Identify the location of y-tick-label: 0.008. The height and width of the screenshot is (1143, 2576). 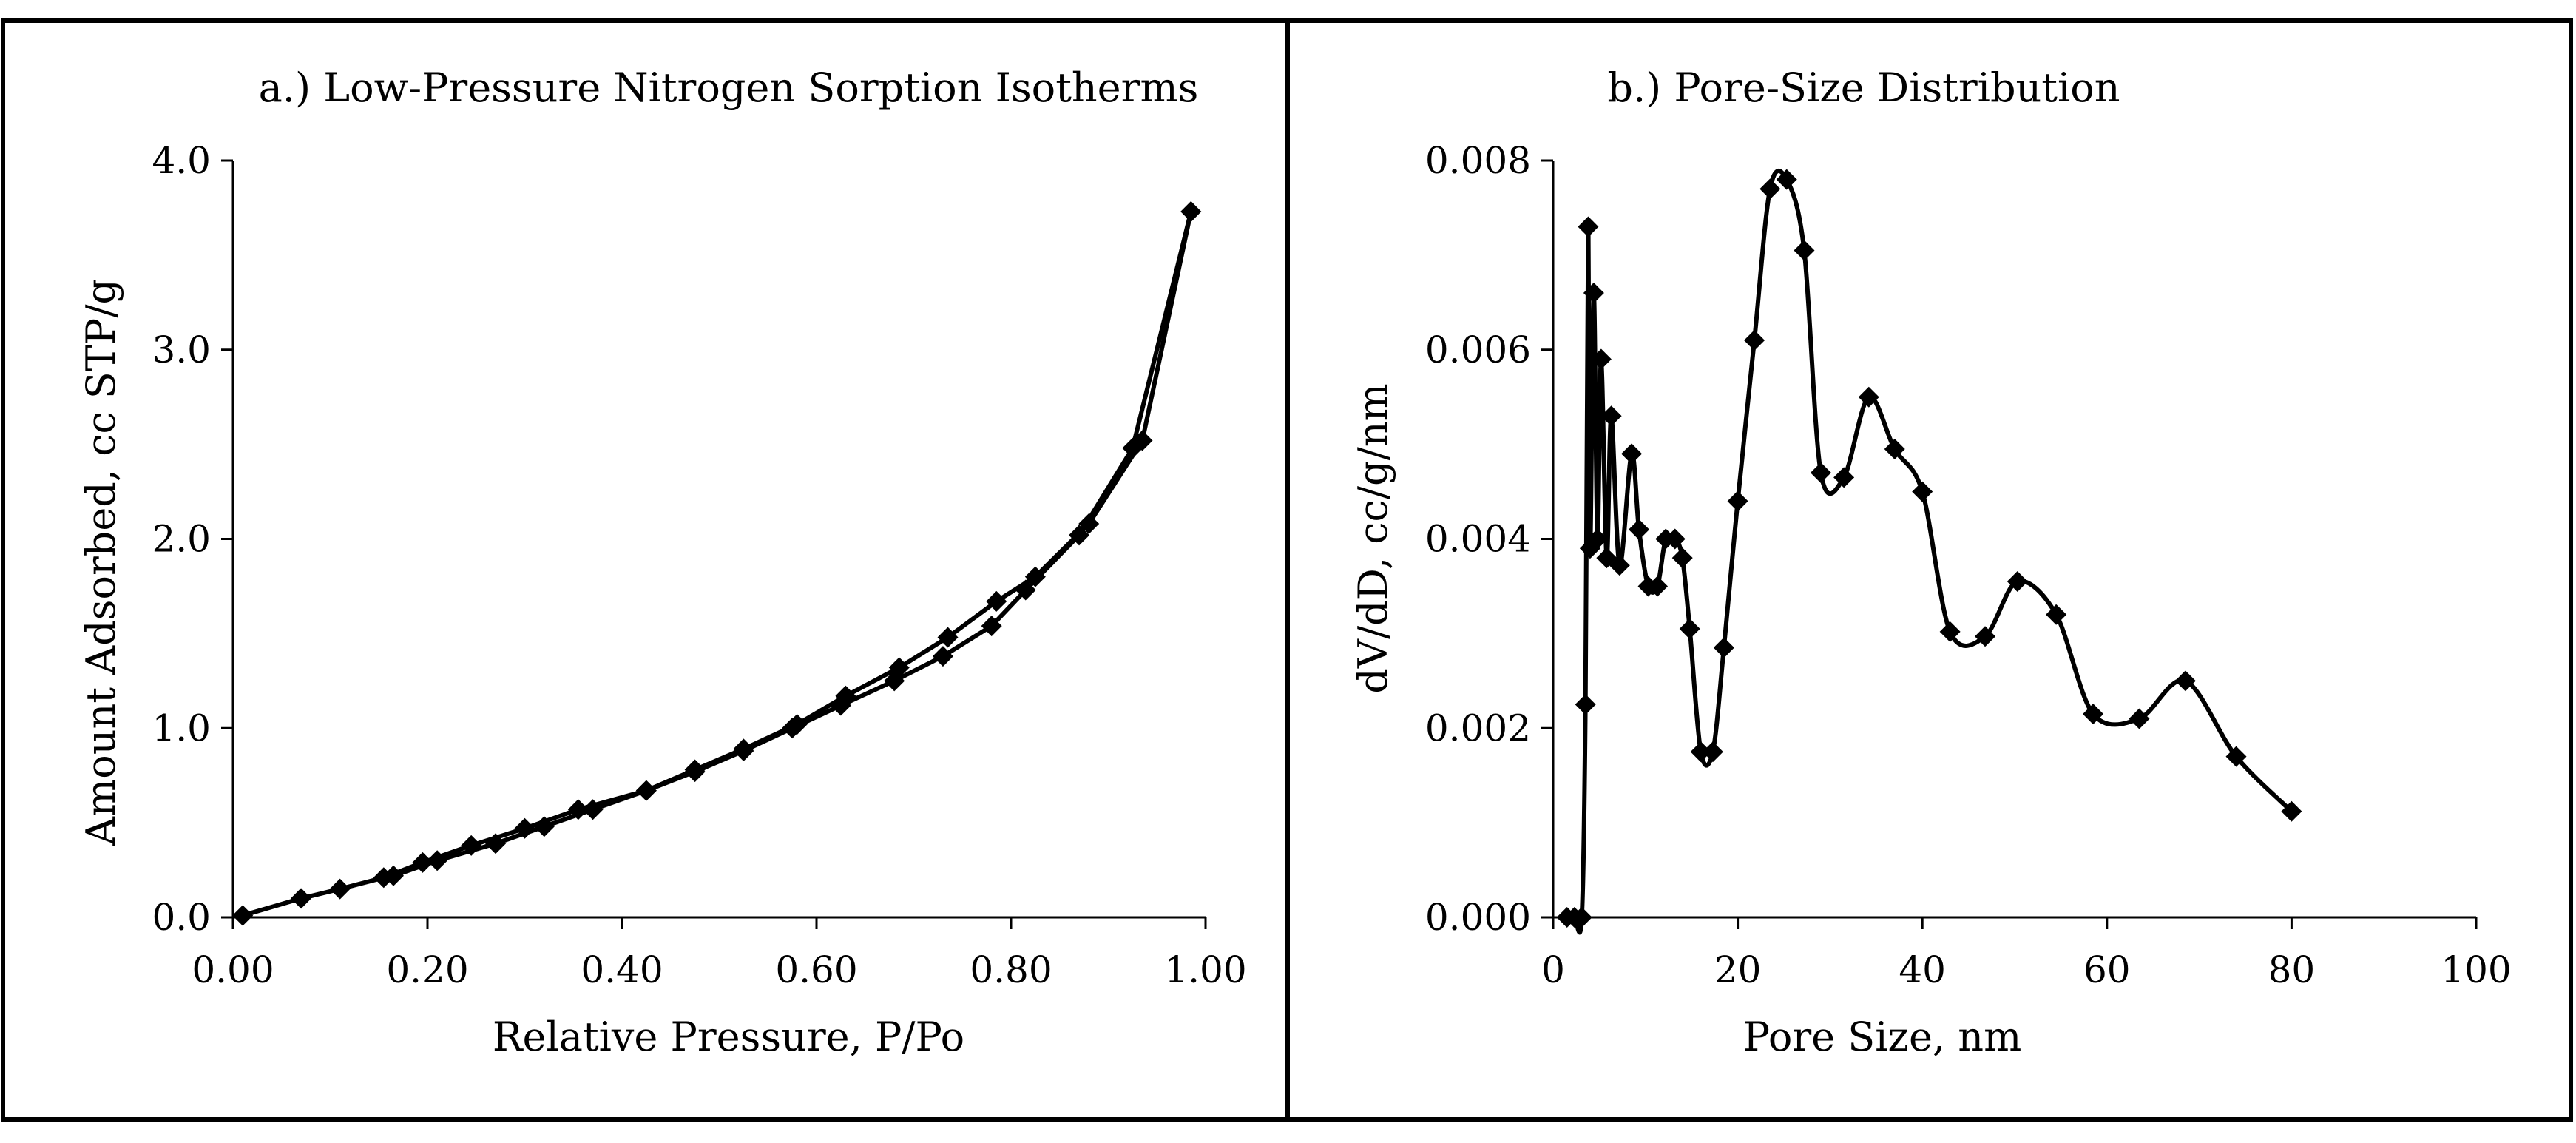
(1478, 160).